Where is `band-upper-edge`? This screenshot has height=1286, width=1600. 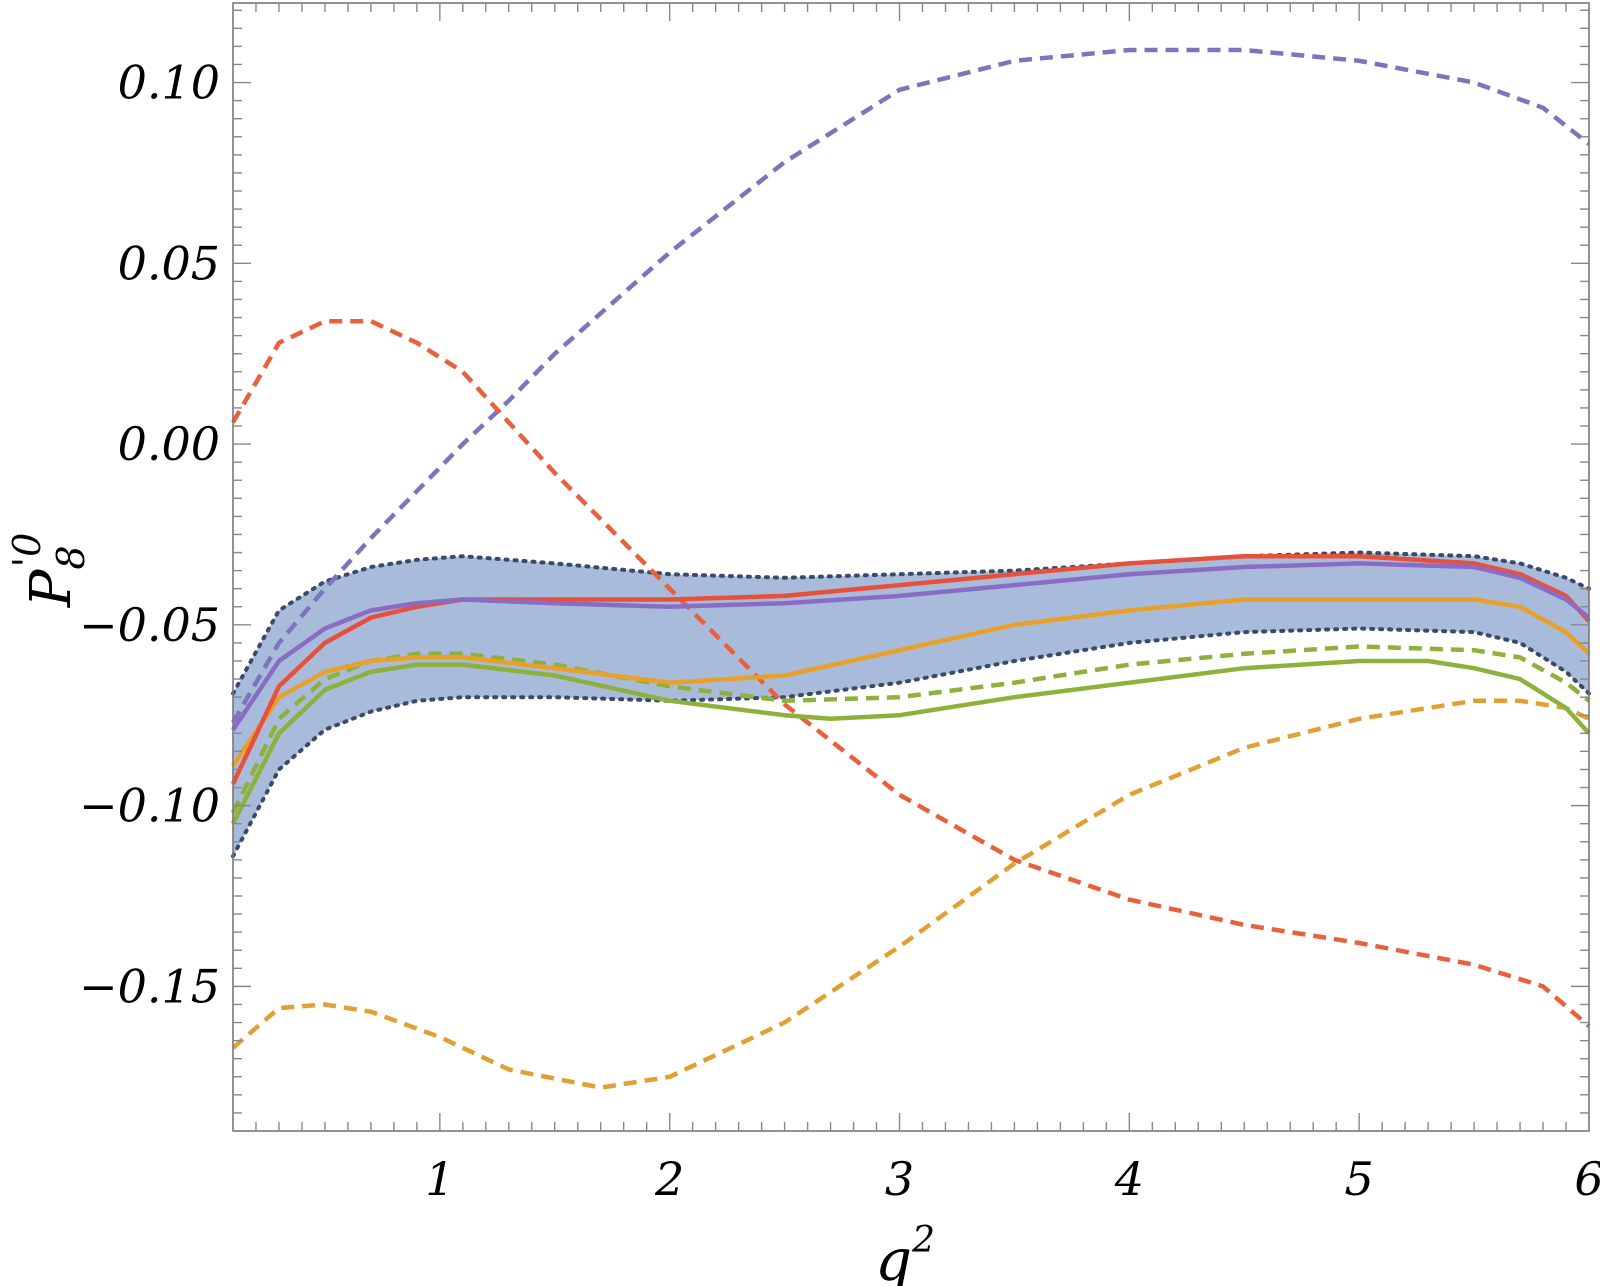 band-upper-edge is located at coordinates (911, 623).